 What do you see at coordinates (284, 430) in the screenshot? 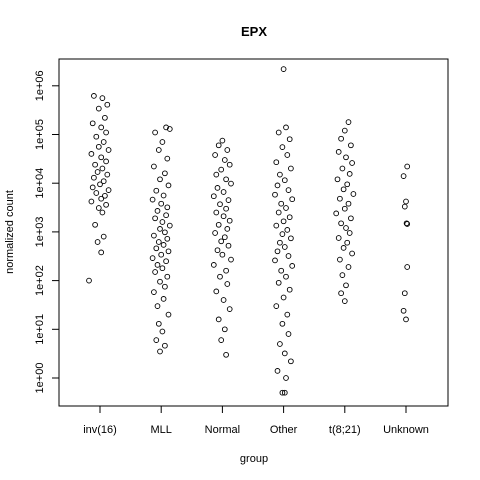
I see `x-tick-label: Other` at bounding box center [284, 430].